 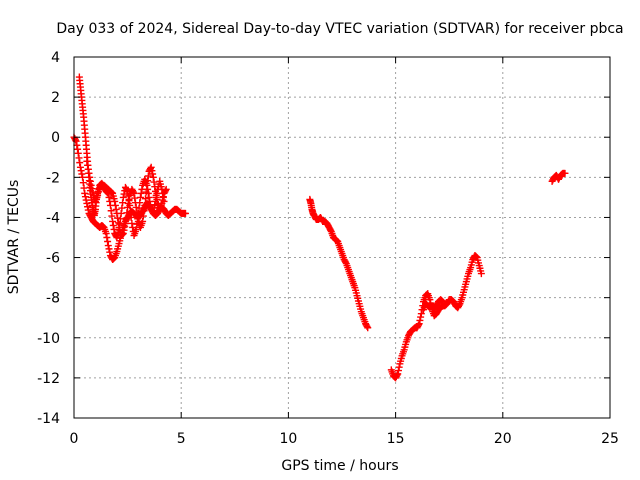 I want to click on y-tick-label: -4, so click(x=53, y=218).